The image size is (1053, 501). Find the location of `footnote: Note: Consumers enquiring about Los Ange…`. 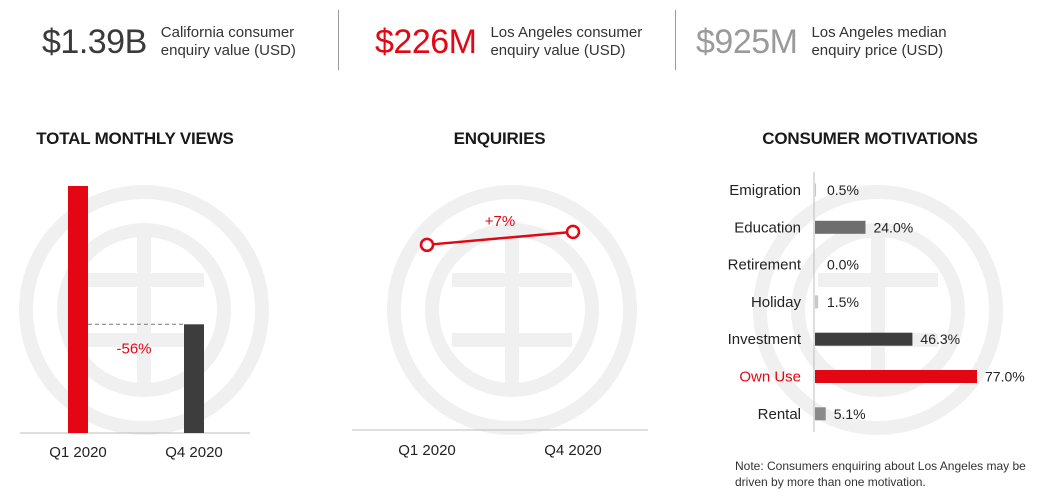

footnote: Note: Consumers enquiring about Los Ange… is located at coordinates (880, 474).